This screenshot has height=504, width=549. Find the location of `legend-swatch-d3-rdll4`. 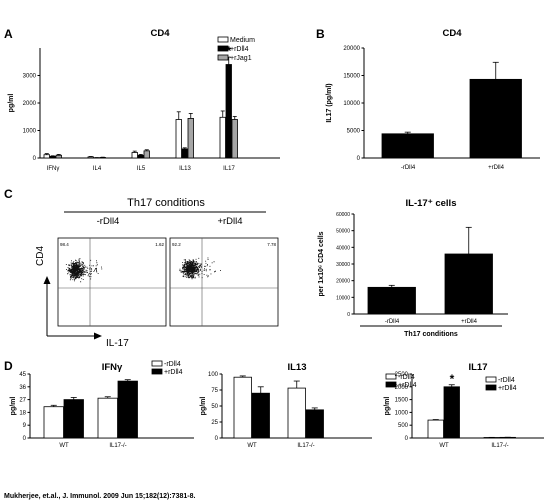

legend-swatch-d3-rdll4 is located at coordinates (491, 379).